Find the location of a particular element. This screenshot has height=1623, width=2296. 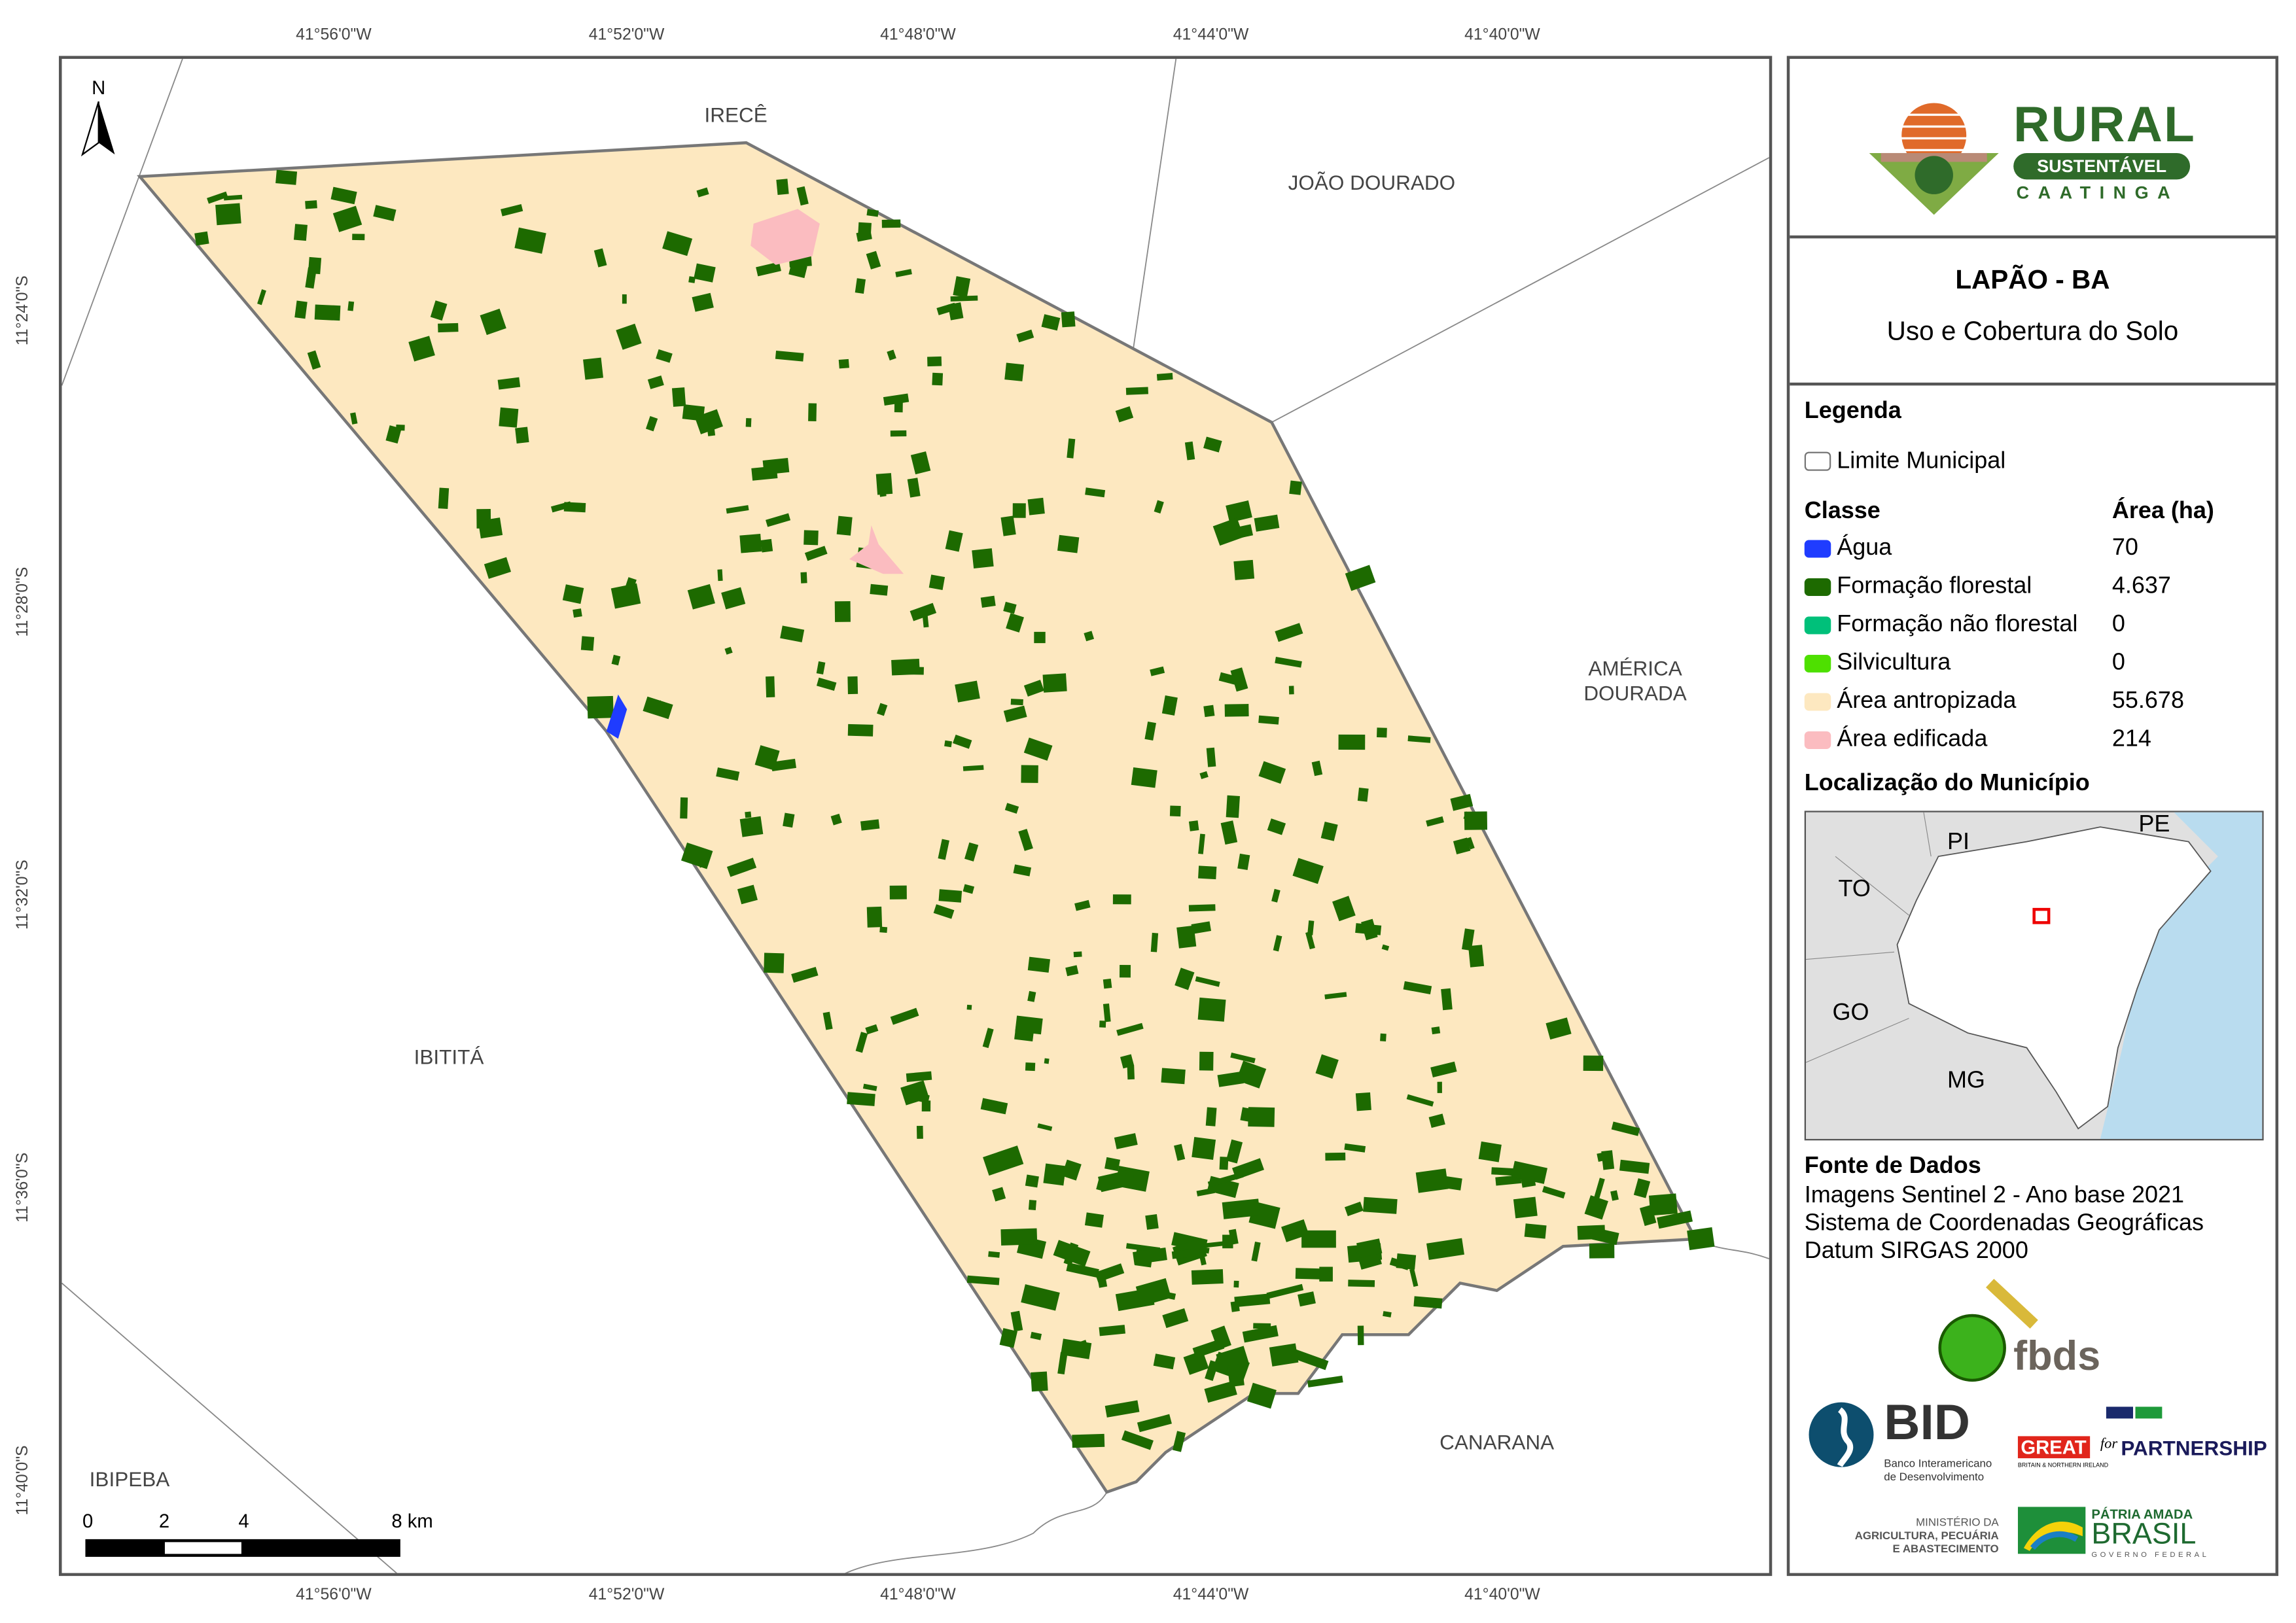

location-title: Localização do Município is located at coordinates (1947, 784).